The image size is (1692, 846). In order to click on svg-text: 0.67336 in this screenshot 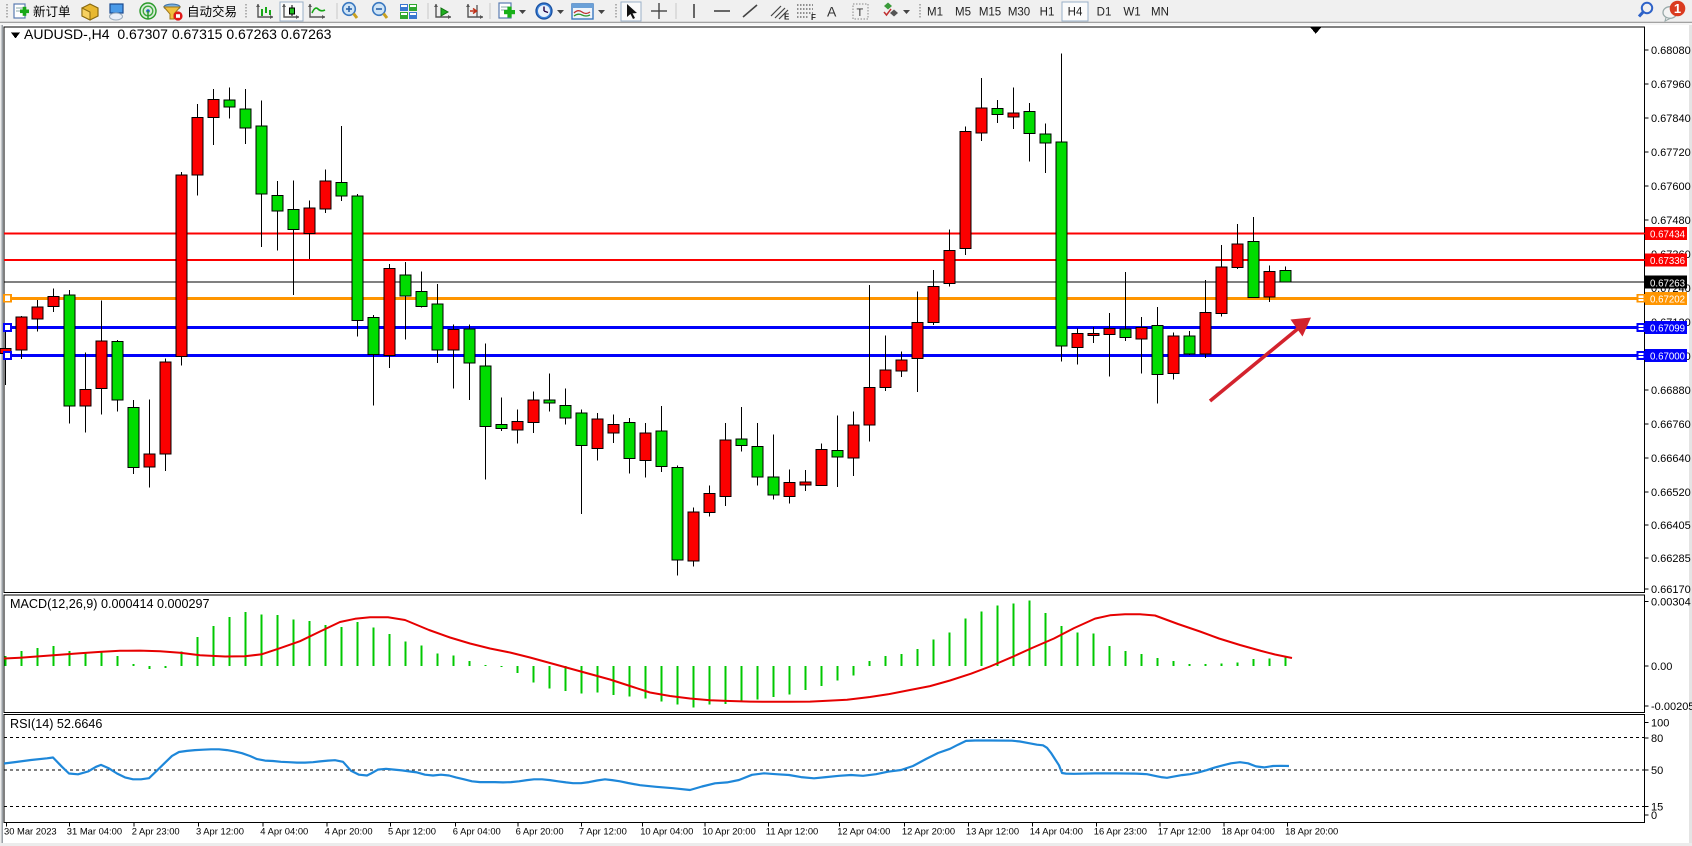, I will do `click(1667, 261)`.